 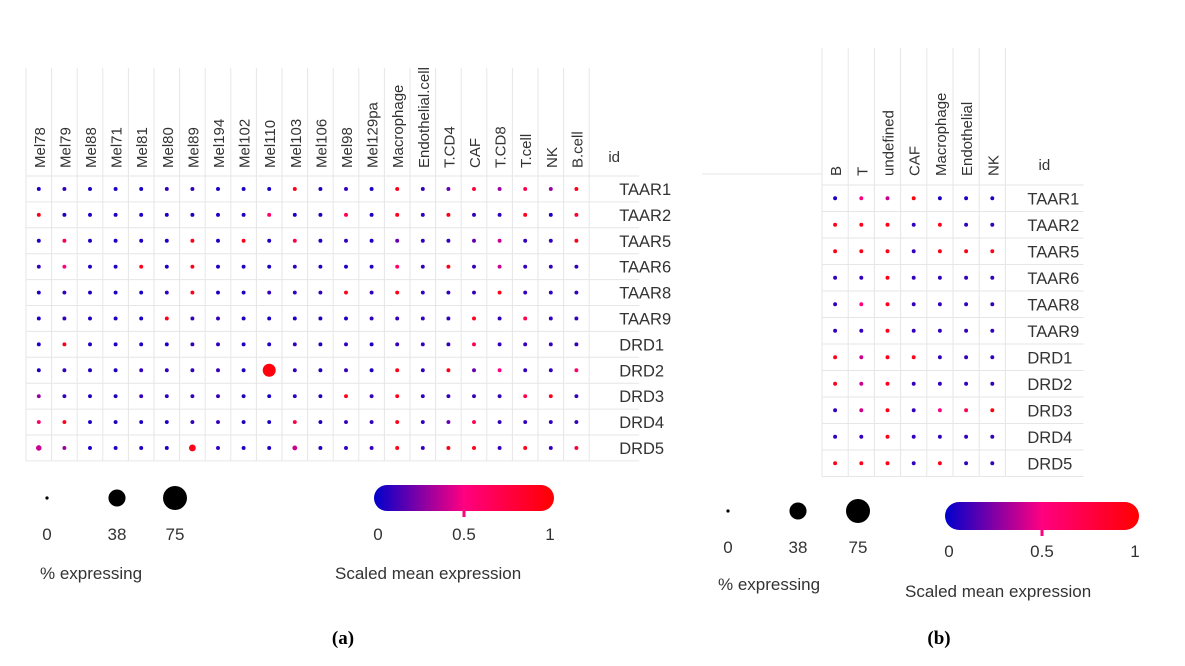 What do you see at coordinates (193, 147) in the screenshot?
I see `column-label: Mel89` at bounding box center [193, 147].